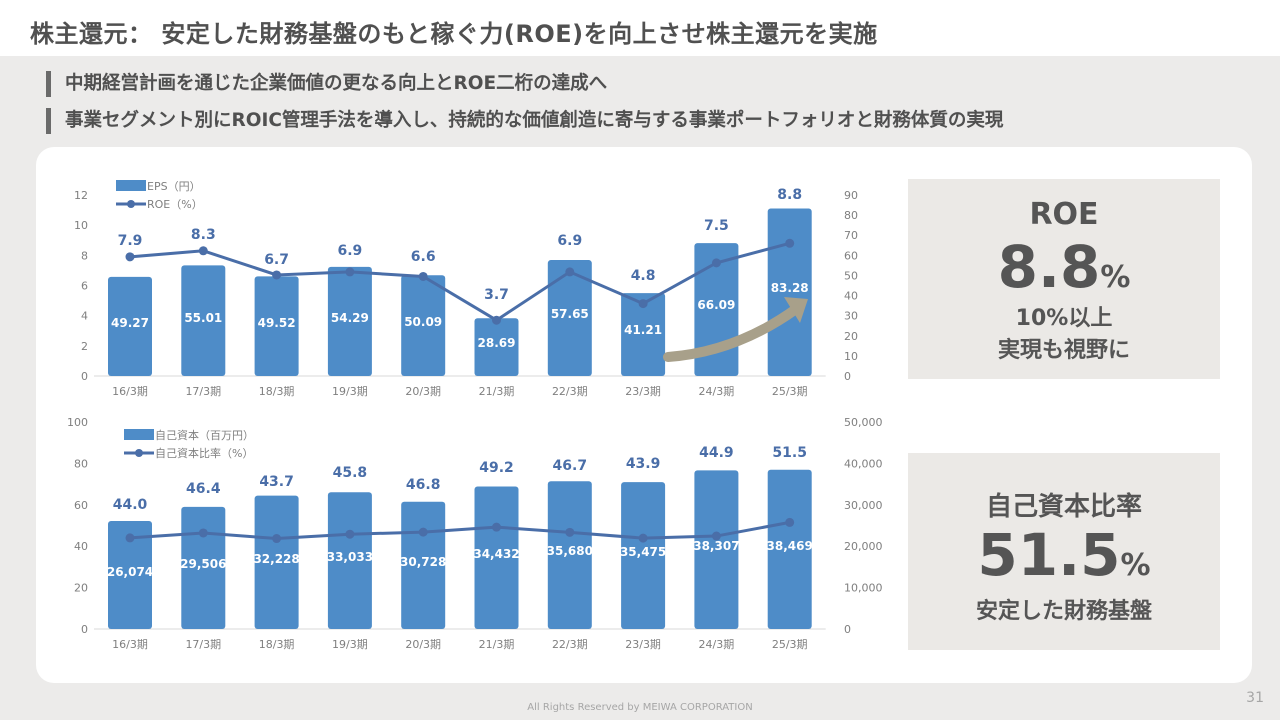  Describe the element at coordinates (454, 34) in the screenshot. I see `page-title: 株主還元： 安定した財務基盤のもと稼ぐ力(ROE)を向上させ株主還元を実施` at that location.